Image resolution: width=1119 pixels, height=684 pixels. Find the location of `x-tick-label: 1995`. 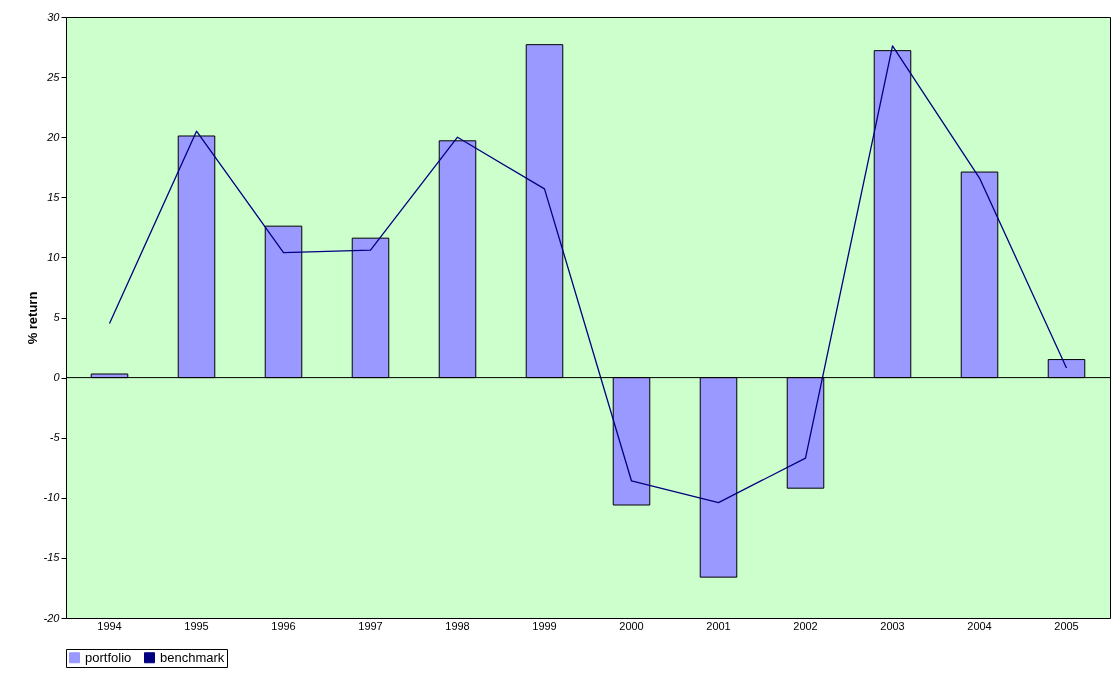

x-tick-label: 1995 is located at coordinates (196, 625).